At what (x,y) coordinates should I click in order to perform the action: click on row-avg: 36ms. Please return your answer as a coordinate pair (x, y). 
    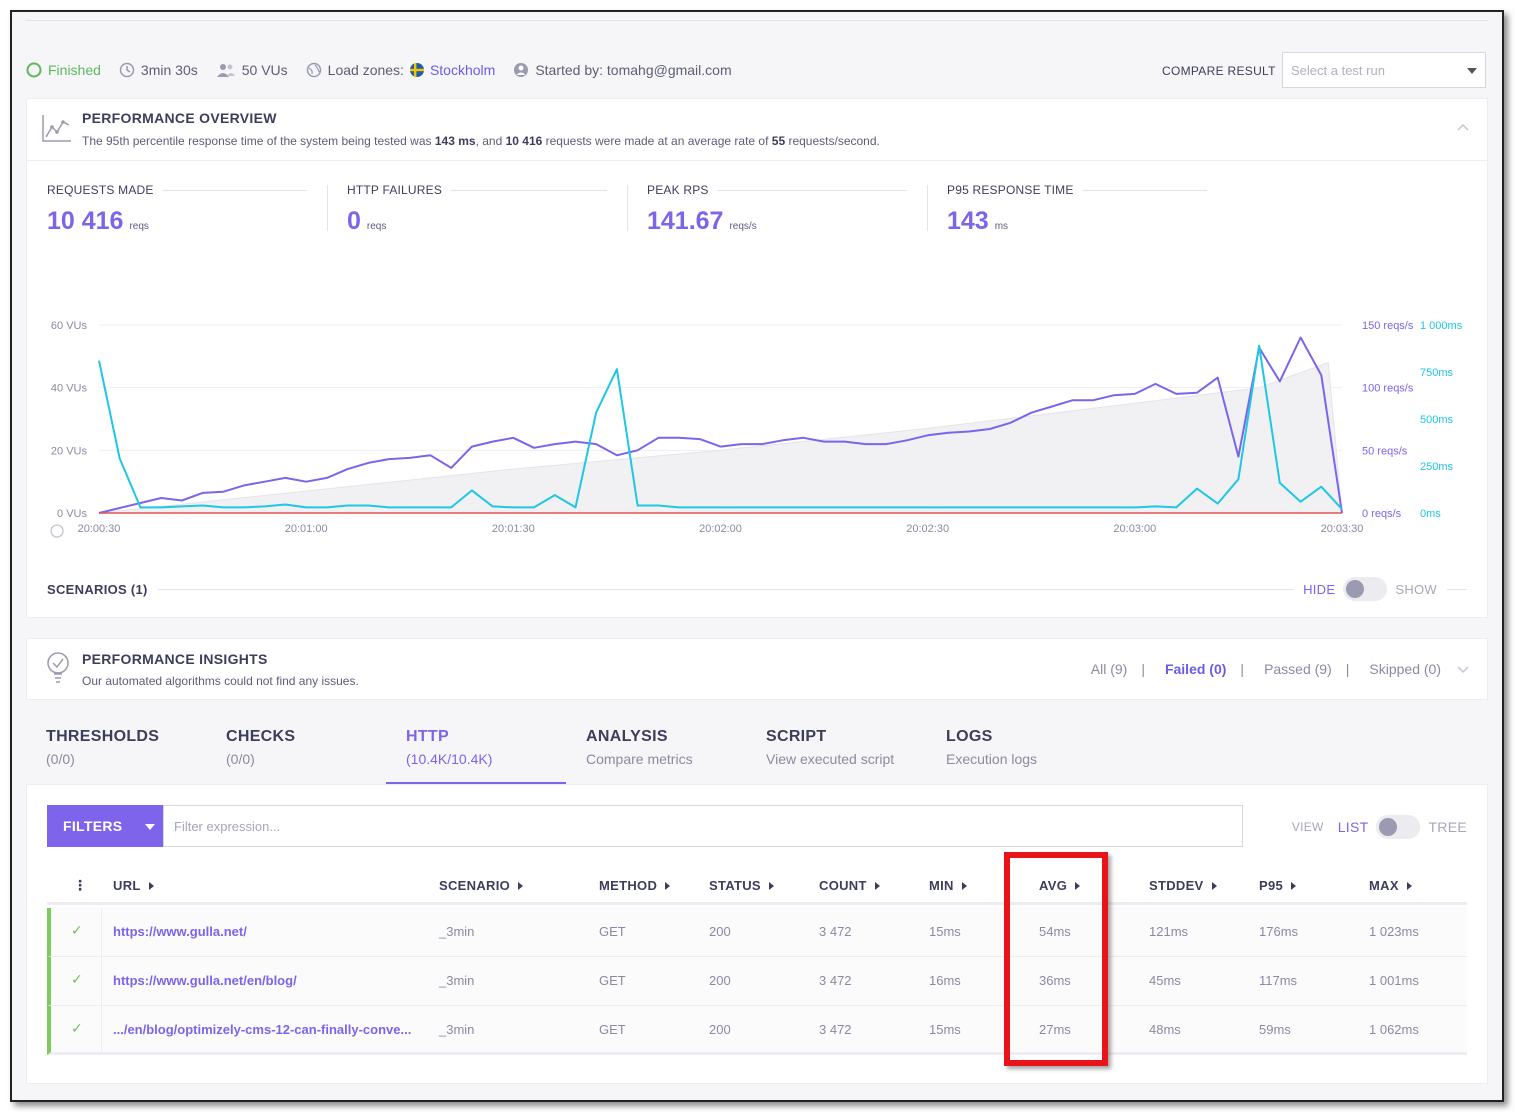
    Looking at the image, I should click on (1055, 980).